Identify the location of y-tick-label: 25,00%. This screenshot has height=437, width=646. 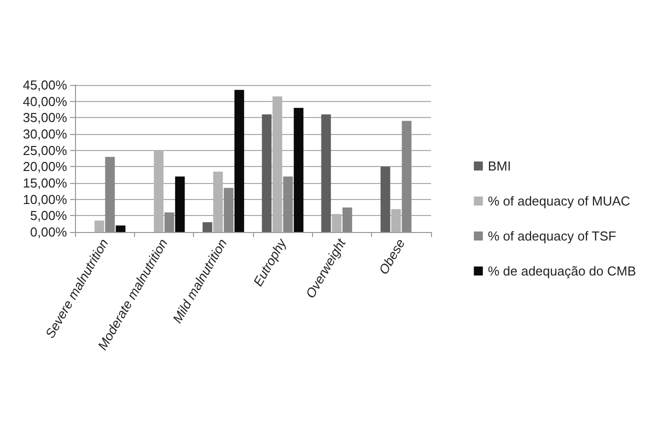
(45, 150).